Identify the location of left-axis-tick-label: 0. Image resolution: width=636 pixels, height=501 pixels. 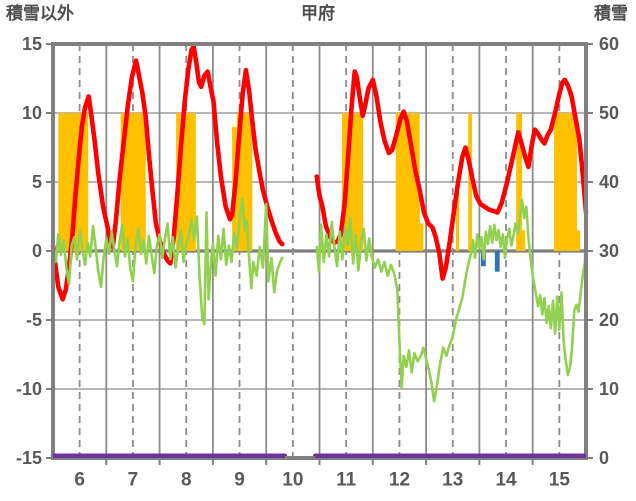
(37, 251).